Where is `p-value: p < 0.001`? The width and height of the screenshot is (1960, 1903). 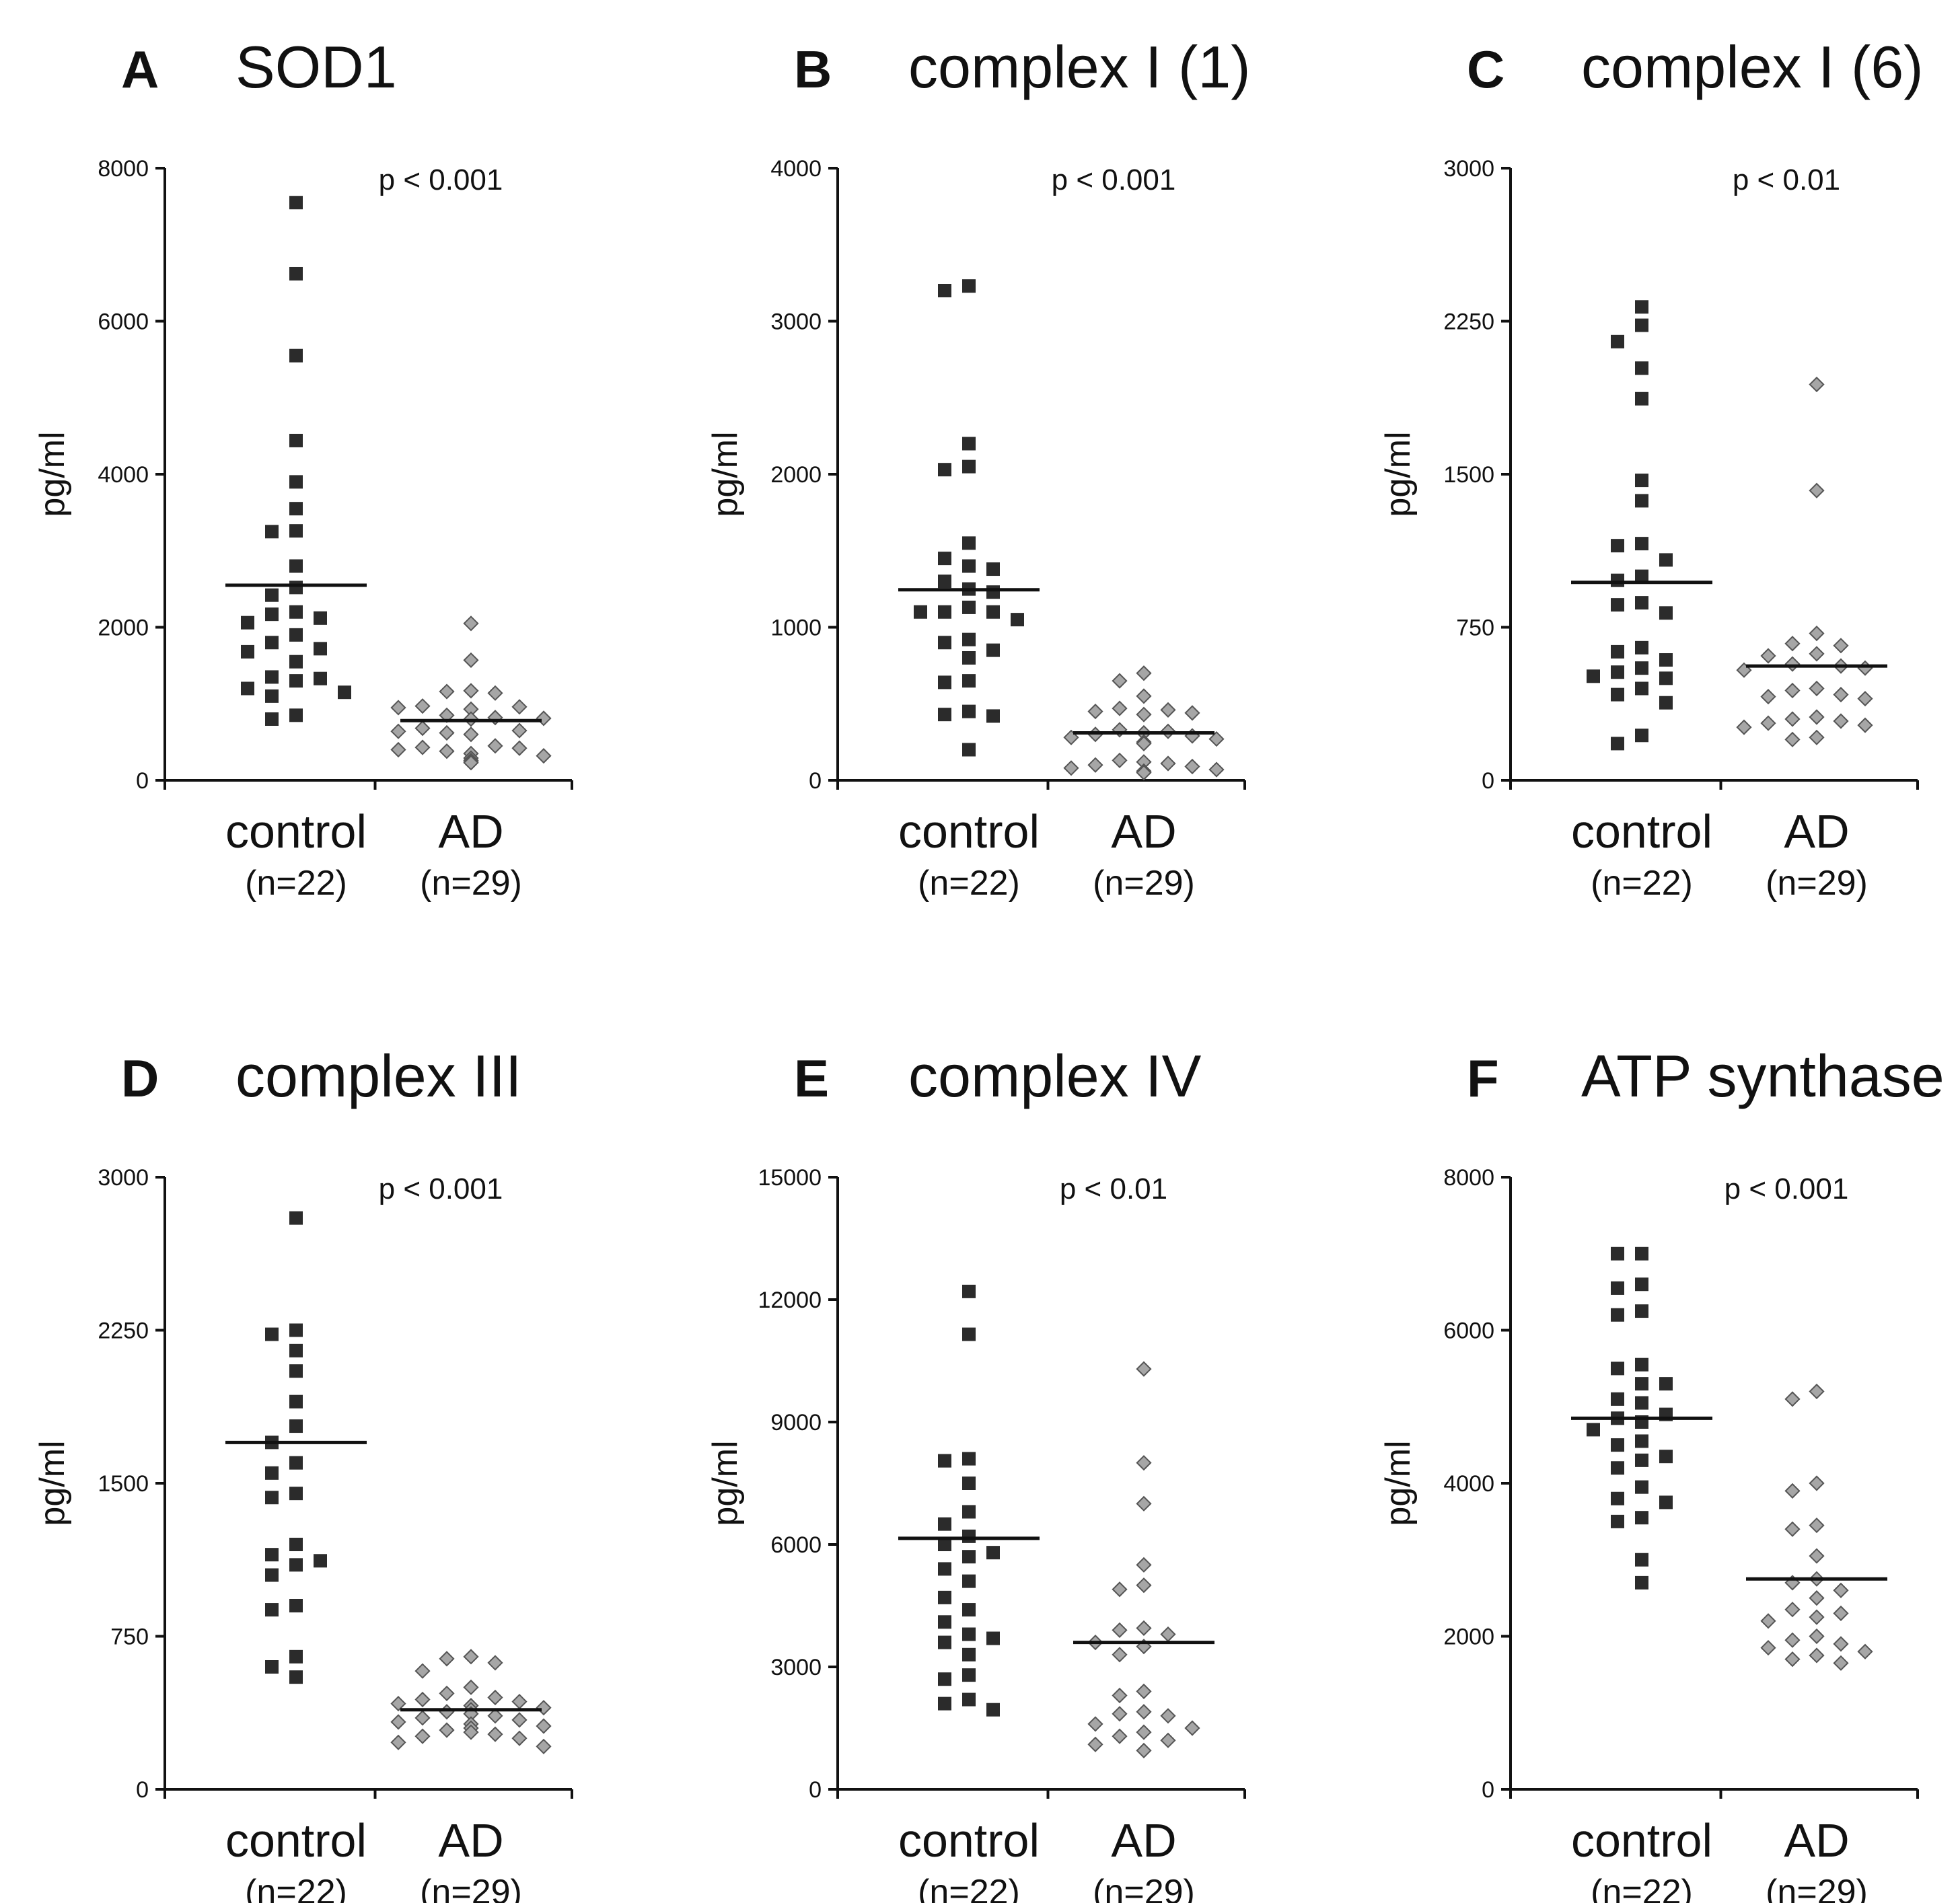 p-value: p < 0.001 is located at coordinates (1114, 179).